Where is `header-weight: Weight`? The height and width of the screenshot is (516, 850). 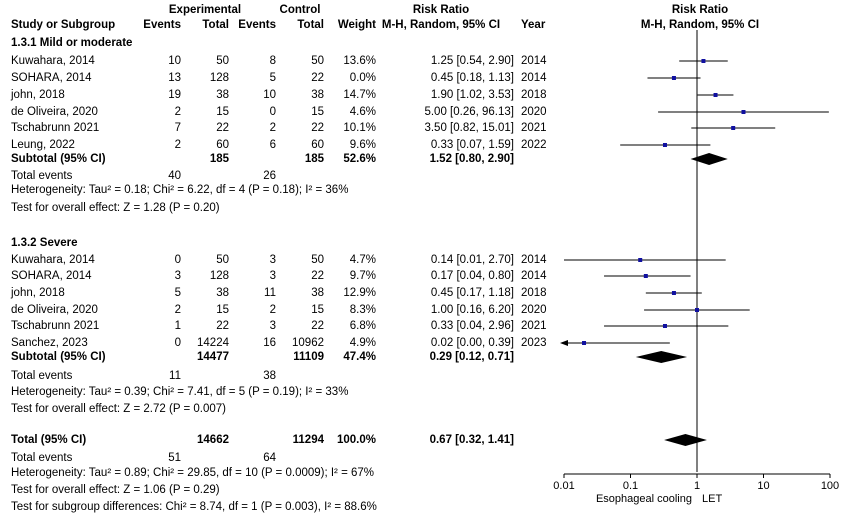 header-weight: Weight is located at coordinates (356, 25).